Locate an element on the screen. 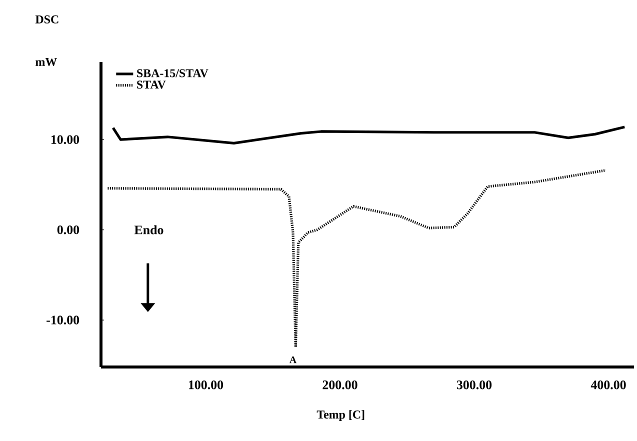 The height and width of the screenshot is (441, 637). x-tick-label: 100.00 is located at coordinates (206, 385).